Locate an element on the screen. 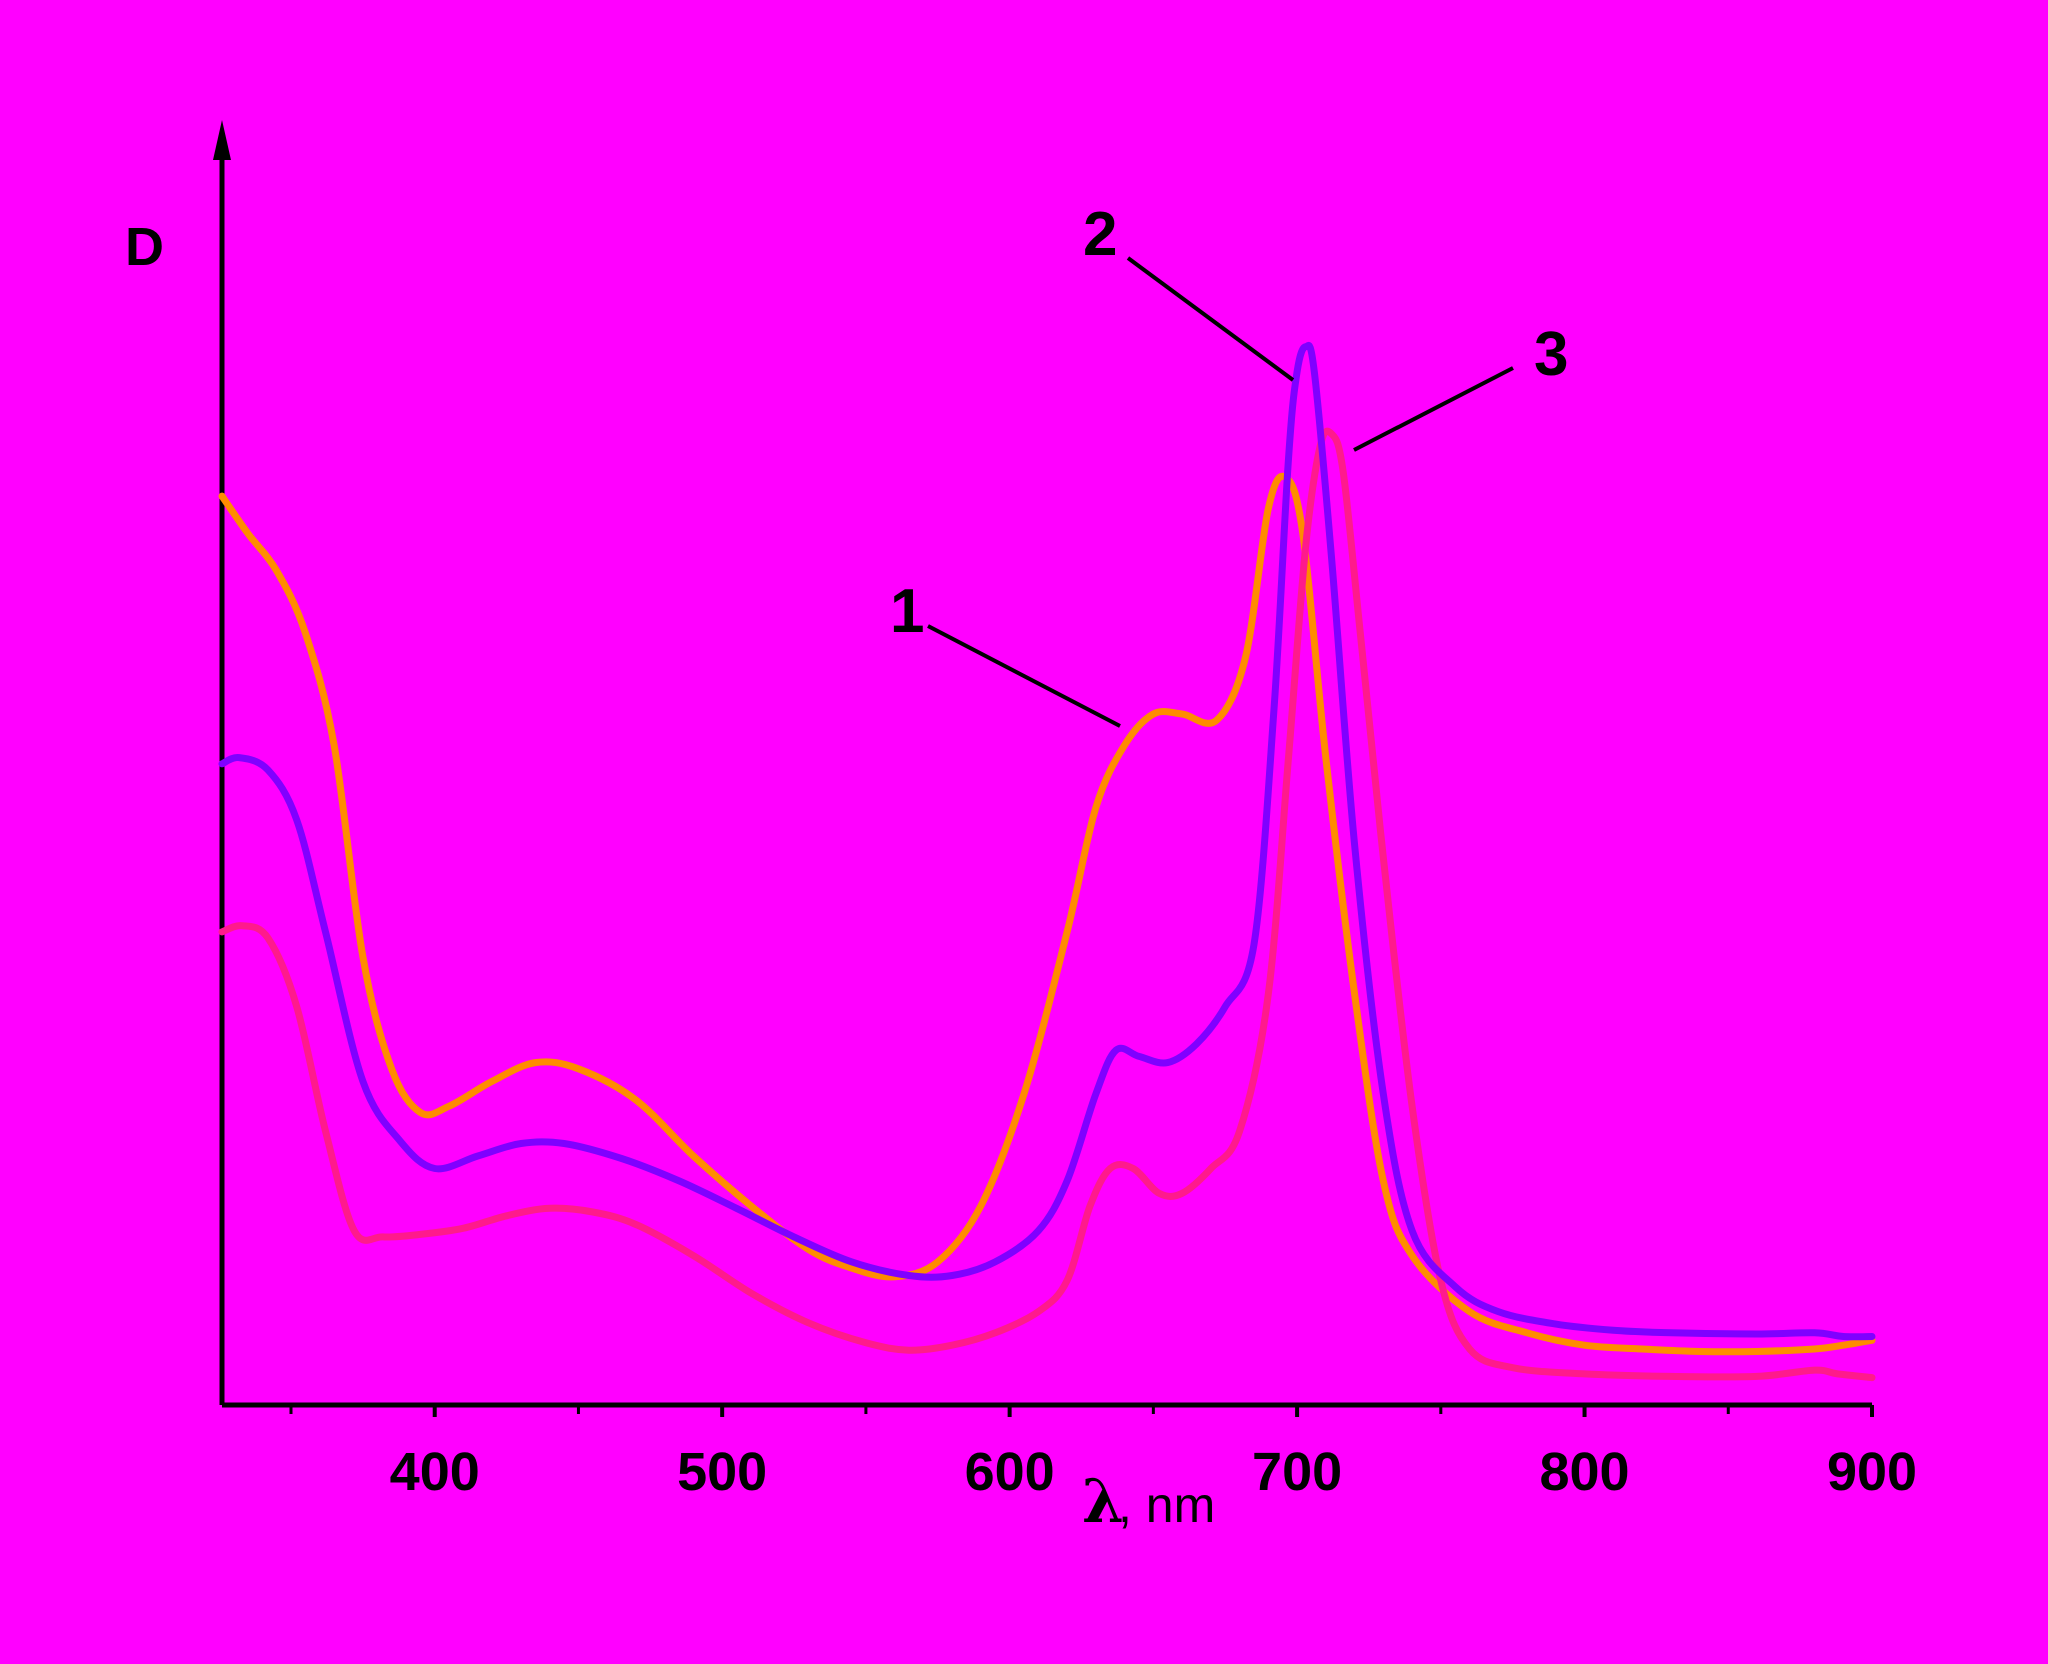 Image resolution: width=2048 pixels, height=1664 pixels. y-axis-arrow is located at coordinates (222, 140).